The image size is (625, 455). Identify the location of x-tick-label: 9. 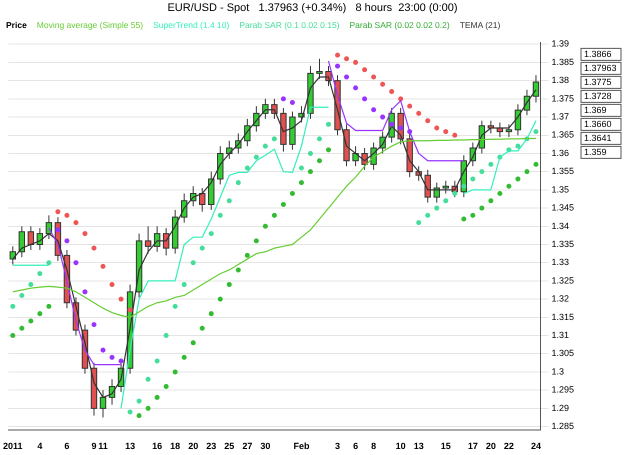
(93, 446).